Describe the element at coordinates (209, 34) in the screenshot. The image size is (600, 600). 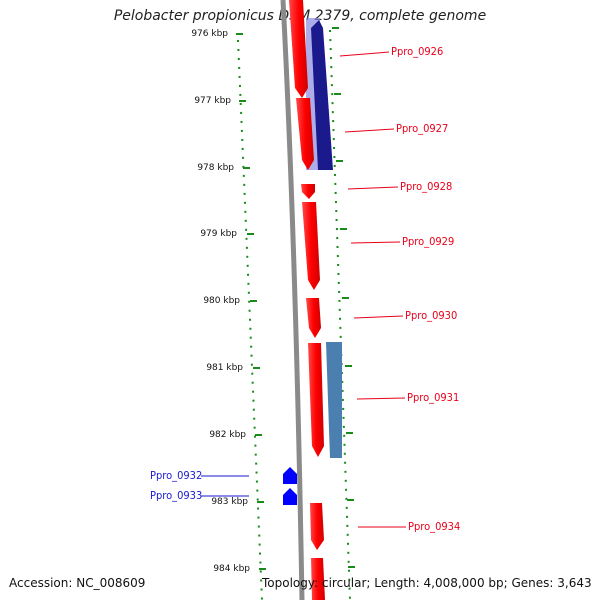
I see `tick-label: 976 kbp` at that location.